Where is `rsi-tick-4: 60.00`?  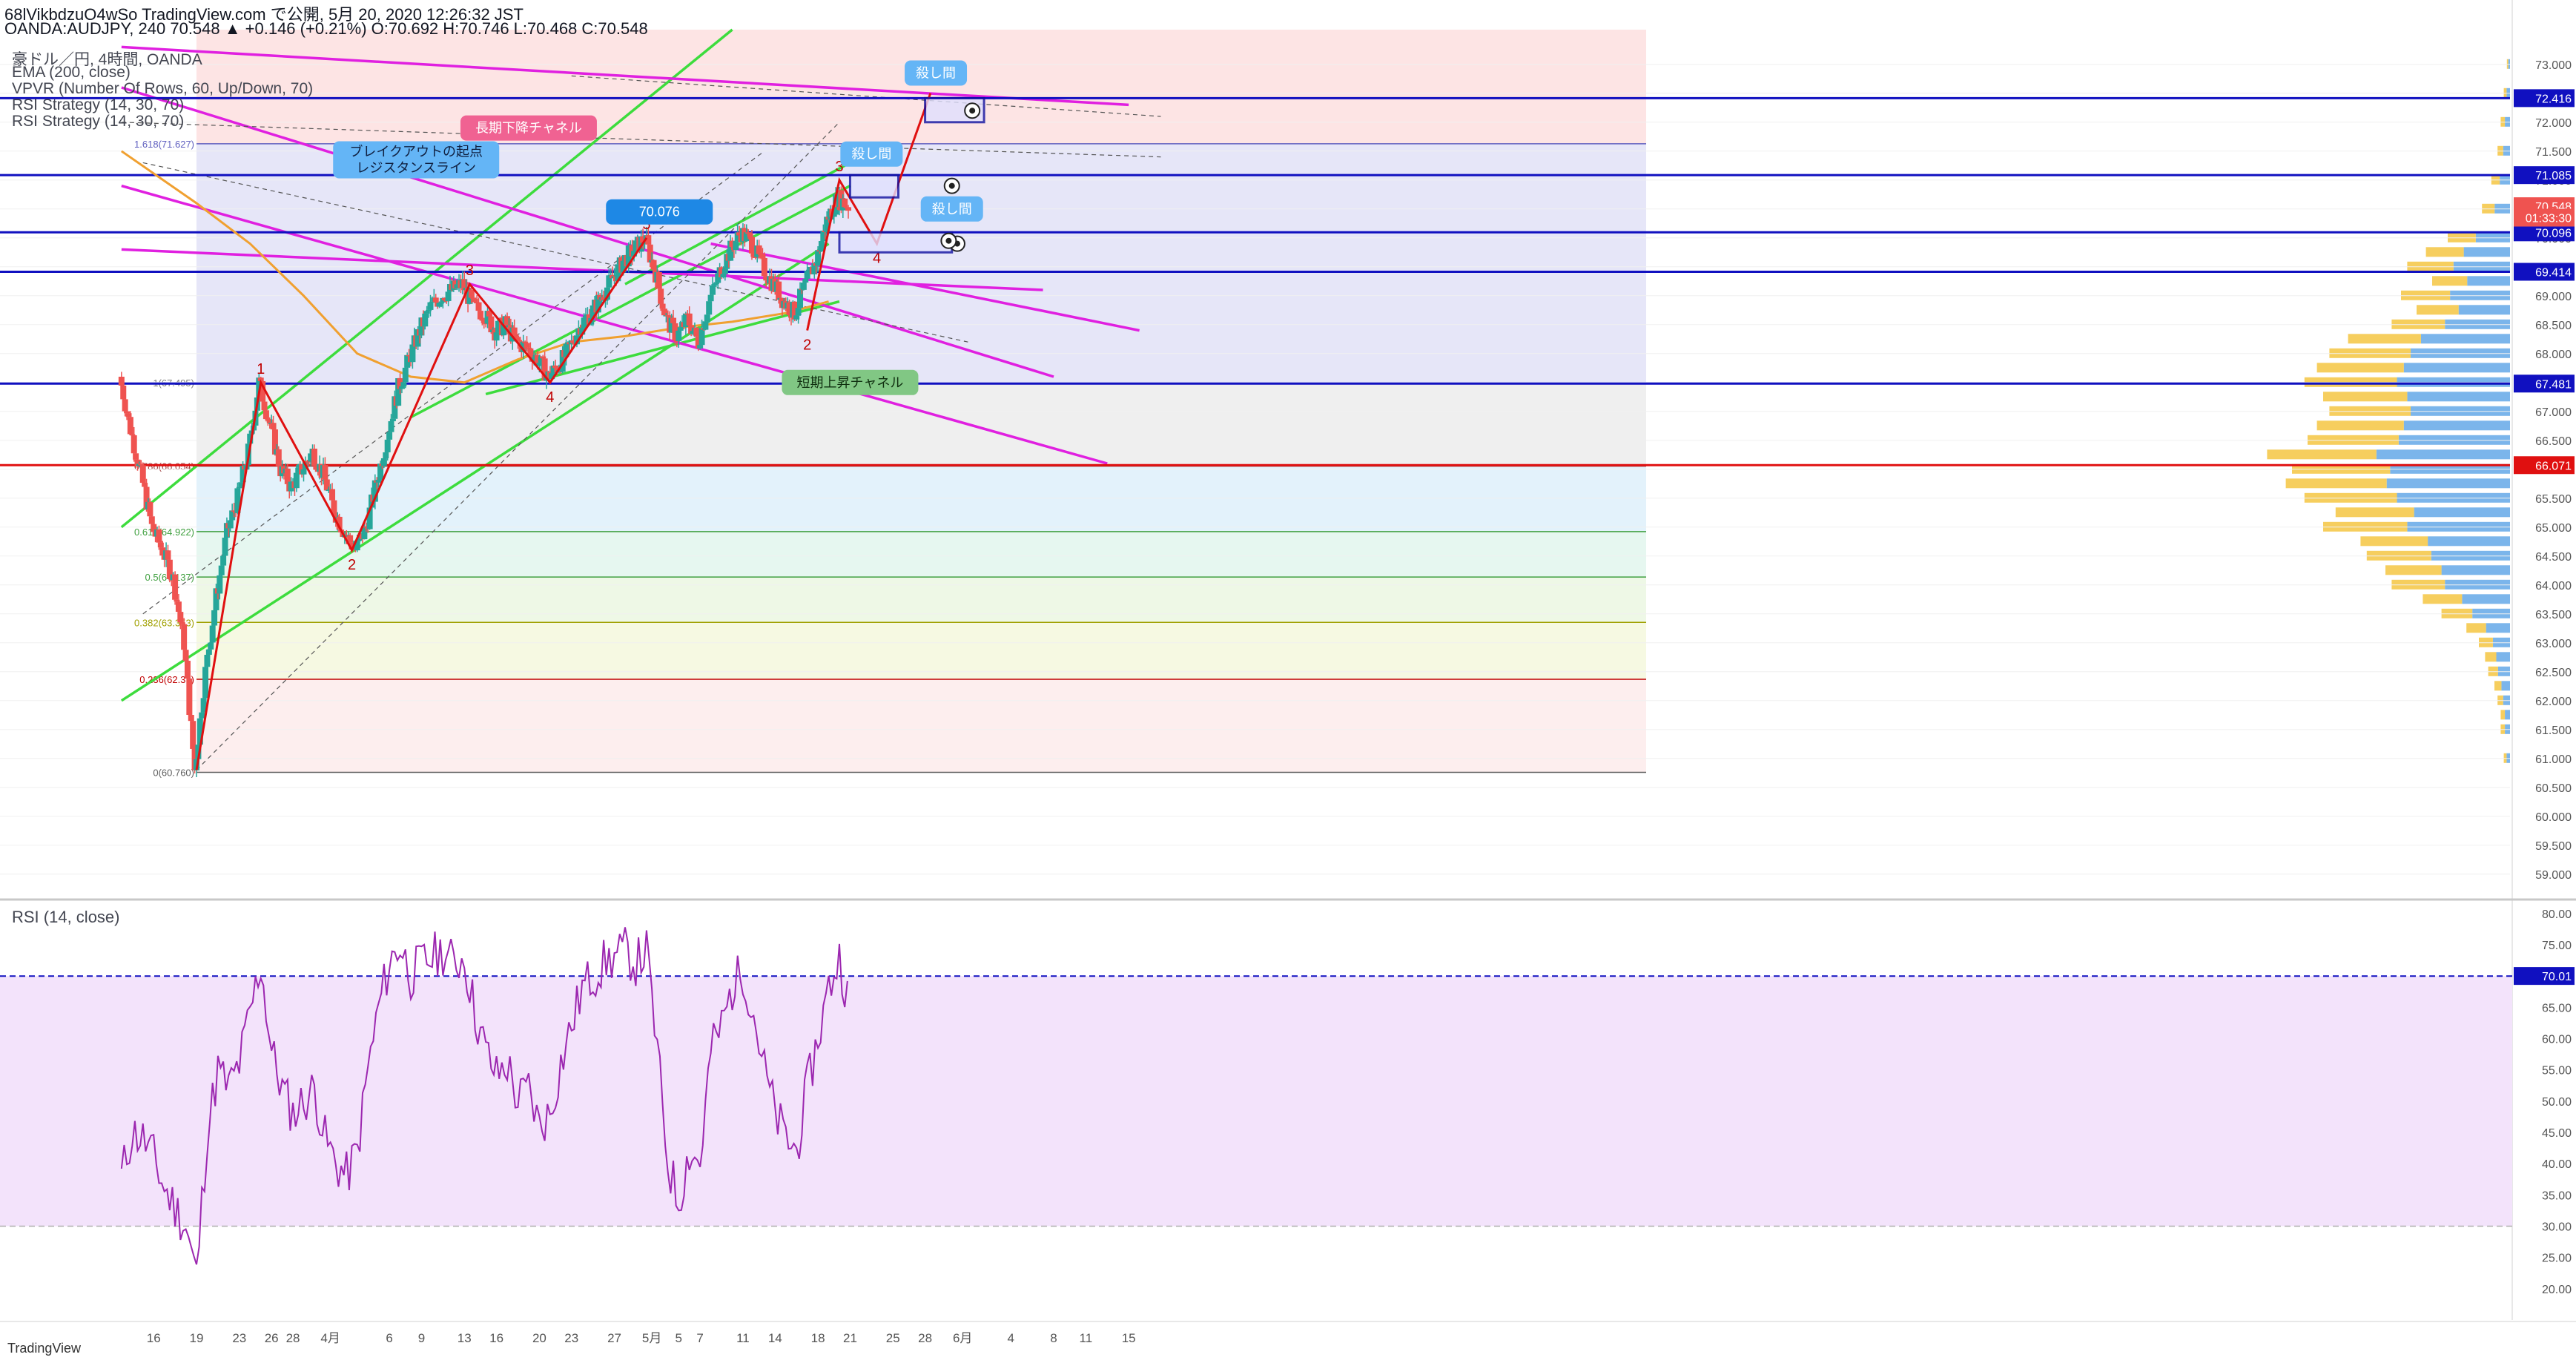
rsi-tick-4: 60.00 is located at coordinates (2557, 1040).